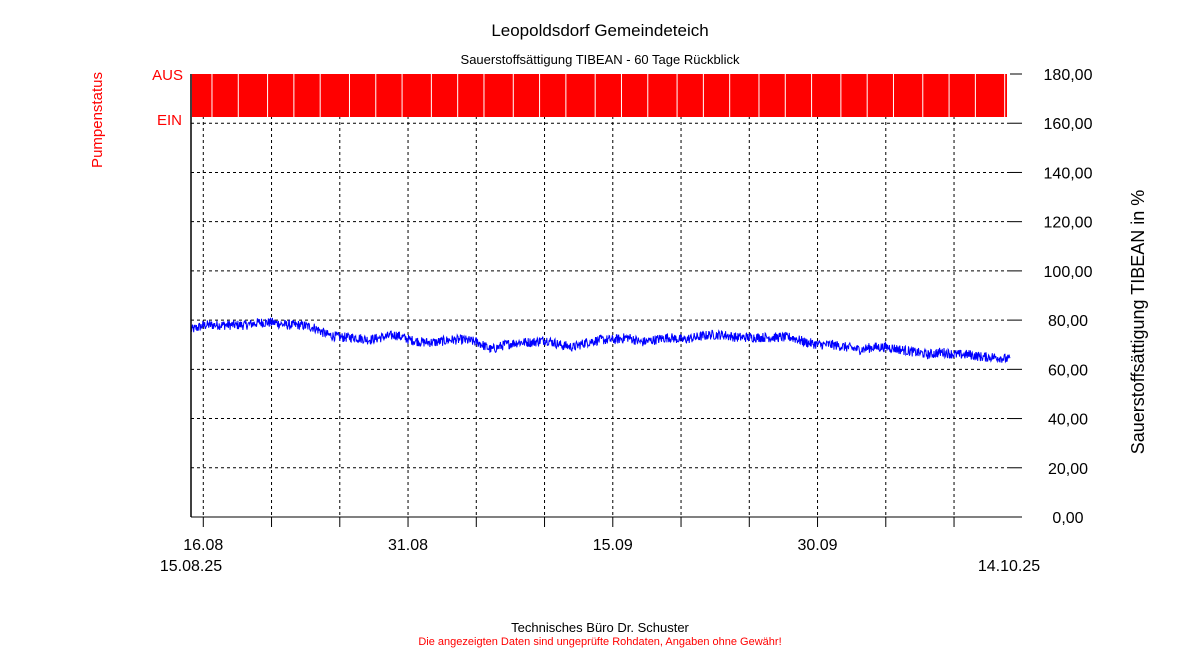 Image resolution: width=1200 pixels, height=650 pixels. Describe the element at coordinates (599, 30) in the screenshot. I see `chart-title: Leopoldsdorf Gemeindeteich` at that location.